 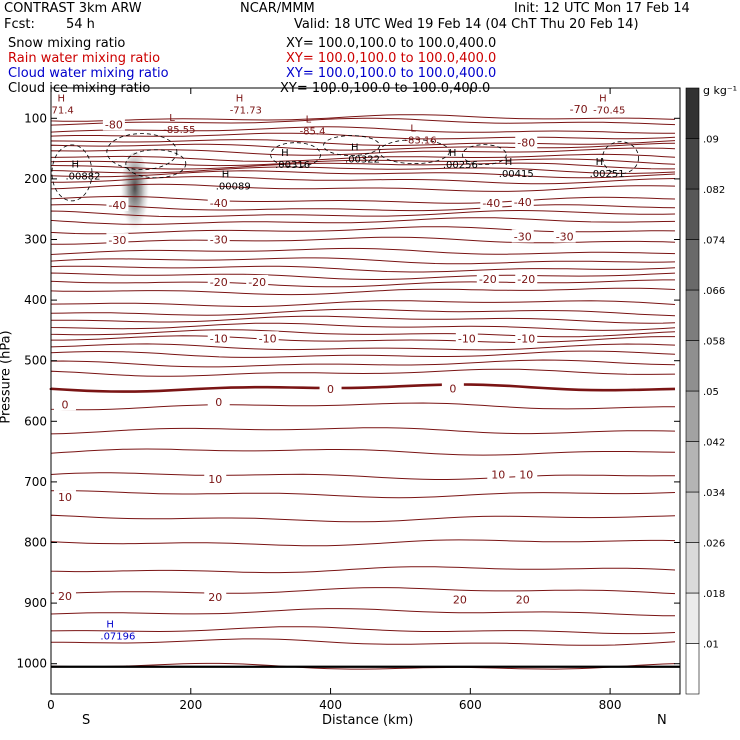 What do you see at coordinates (607, 174) in the screenshot?
I see `extremum-value: .00251` at bounding box center [607, 174].